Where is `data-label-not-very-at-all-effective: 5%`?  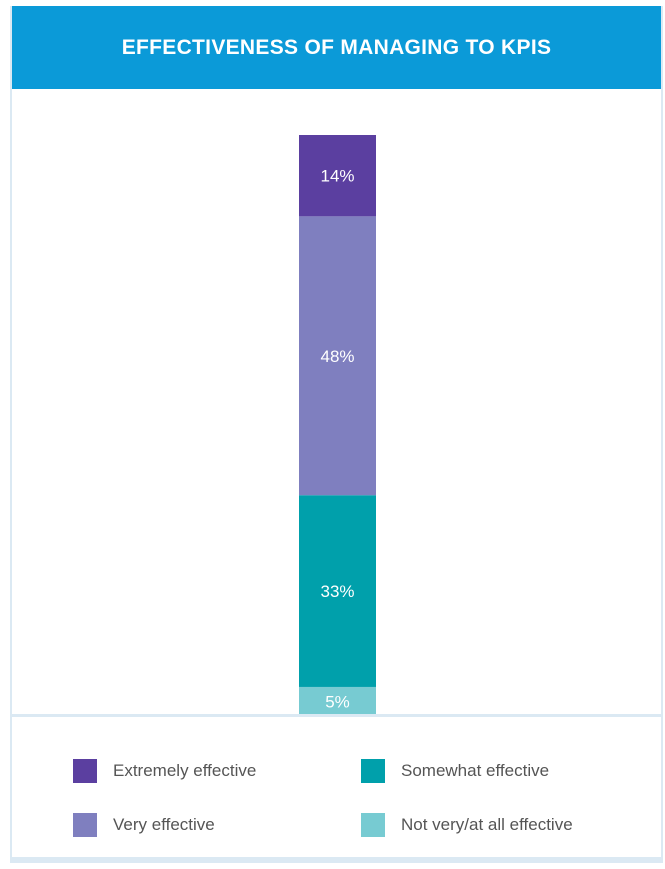 data-label-not-very-at-all-effective: 5% is located at coordinates (337, 701).